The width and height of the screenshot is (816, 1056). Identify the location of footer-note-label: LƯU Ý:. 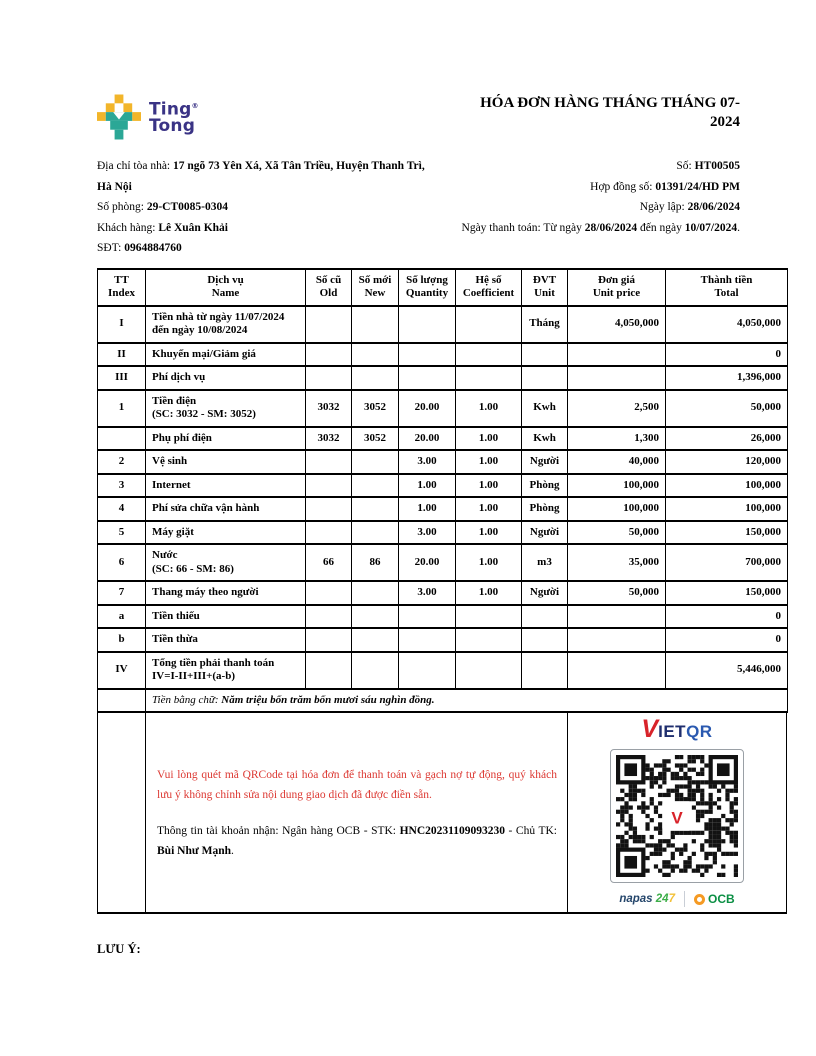
(119, 949).